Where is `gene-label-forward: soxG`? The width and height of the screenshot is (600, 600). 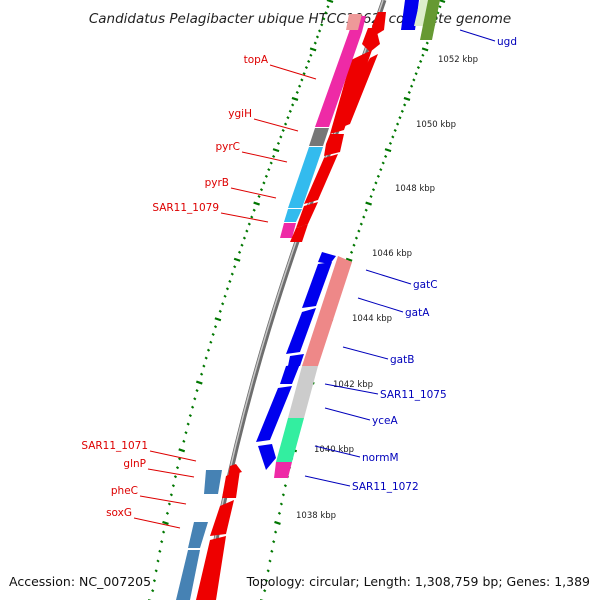 gene-label-forward: soxG is located at coordinates (143, 518).